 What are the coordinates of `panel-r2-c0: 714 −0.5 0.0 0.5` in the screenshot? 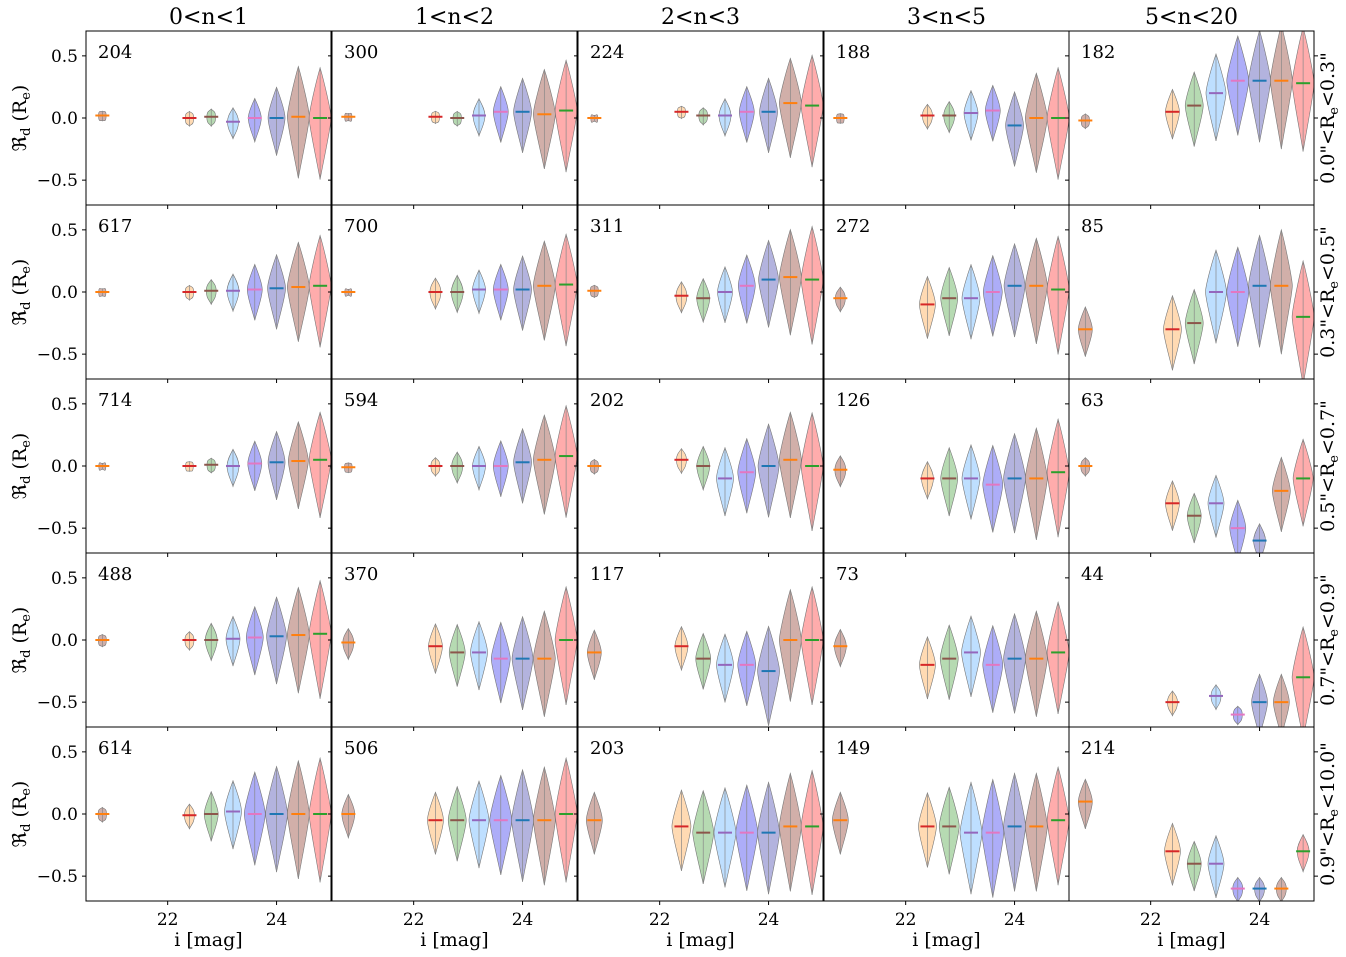 It's located at (184, 467).